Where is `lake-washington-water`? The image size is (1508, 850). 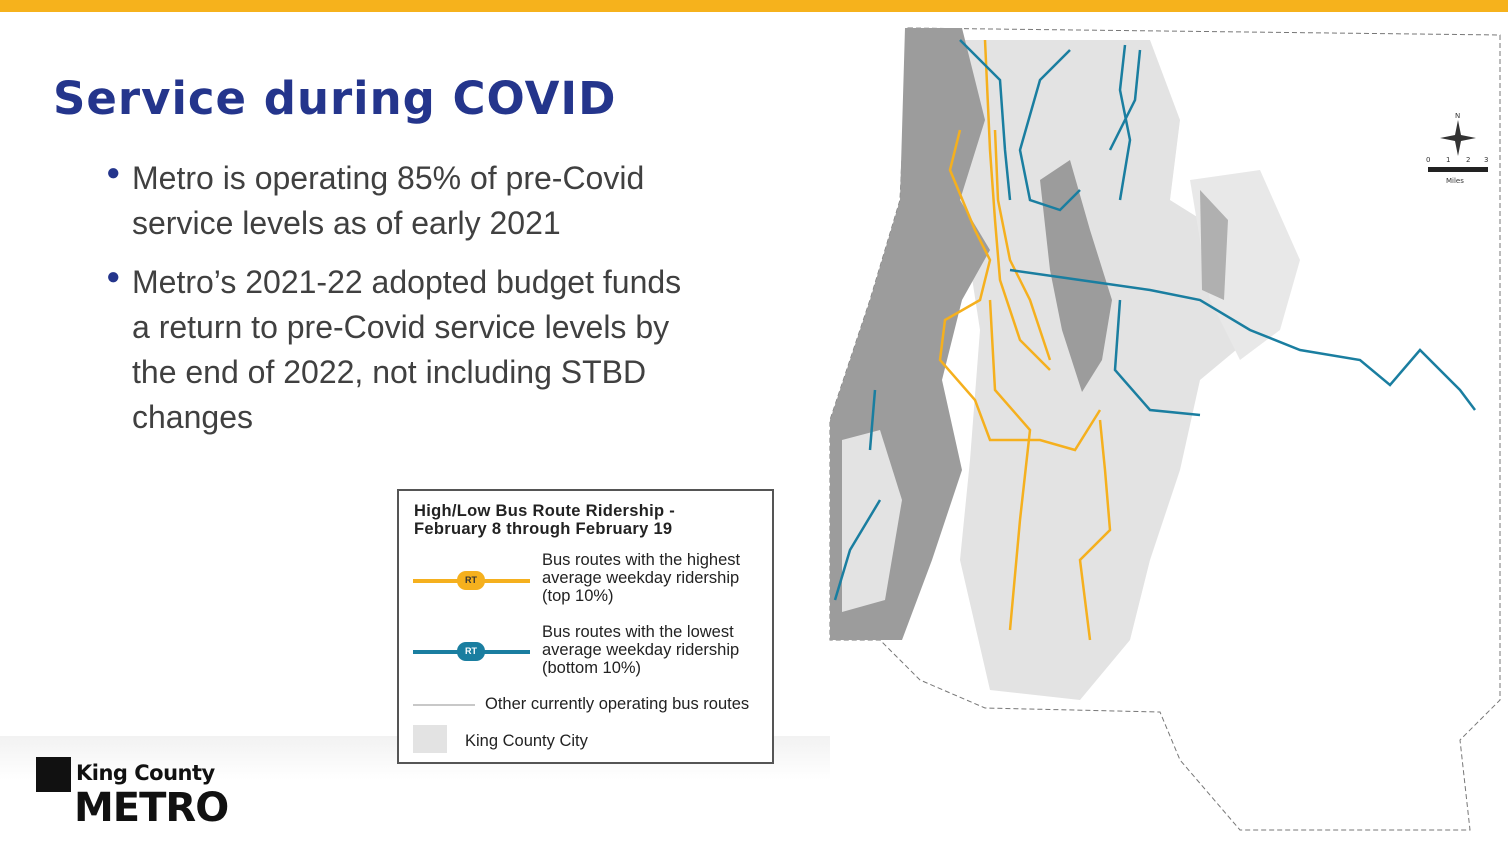
lake-washington-water is located at coordinates (1076, 276).